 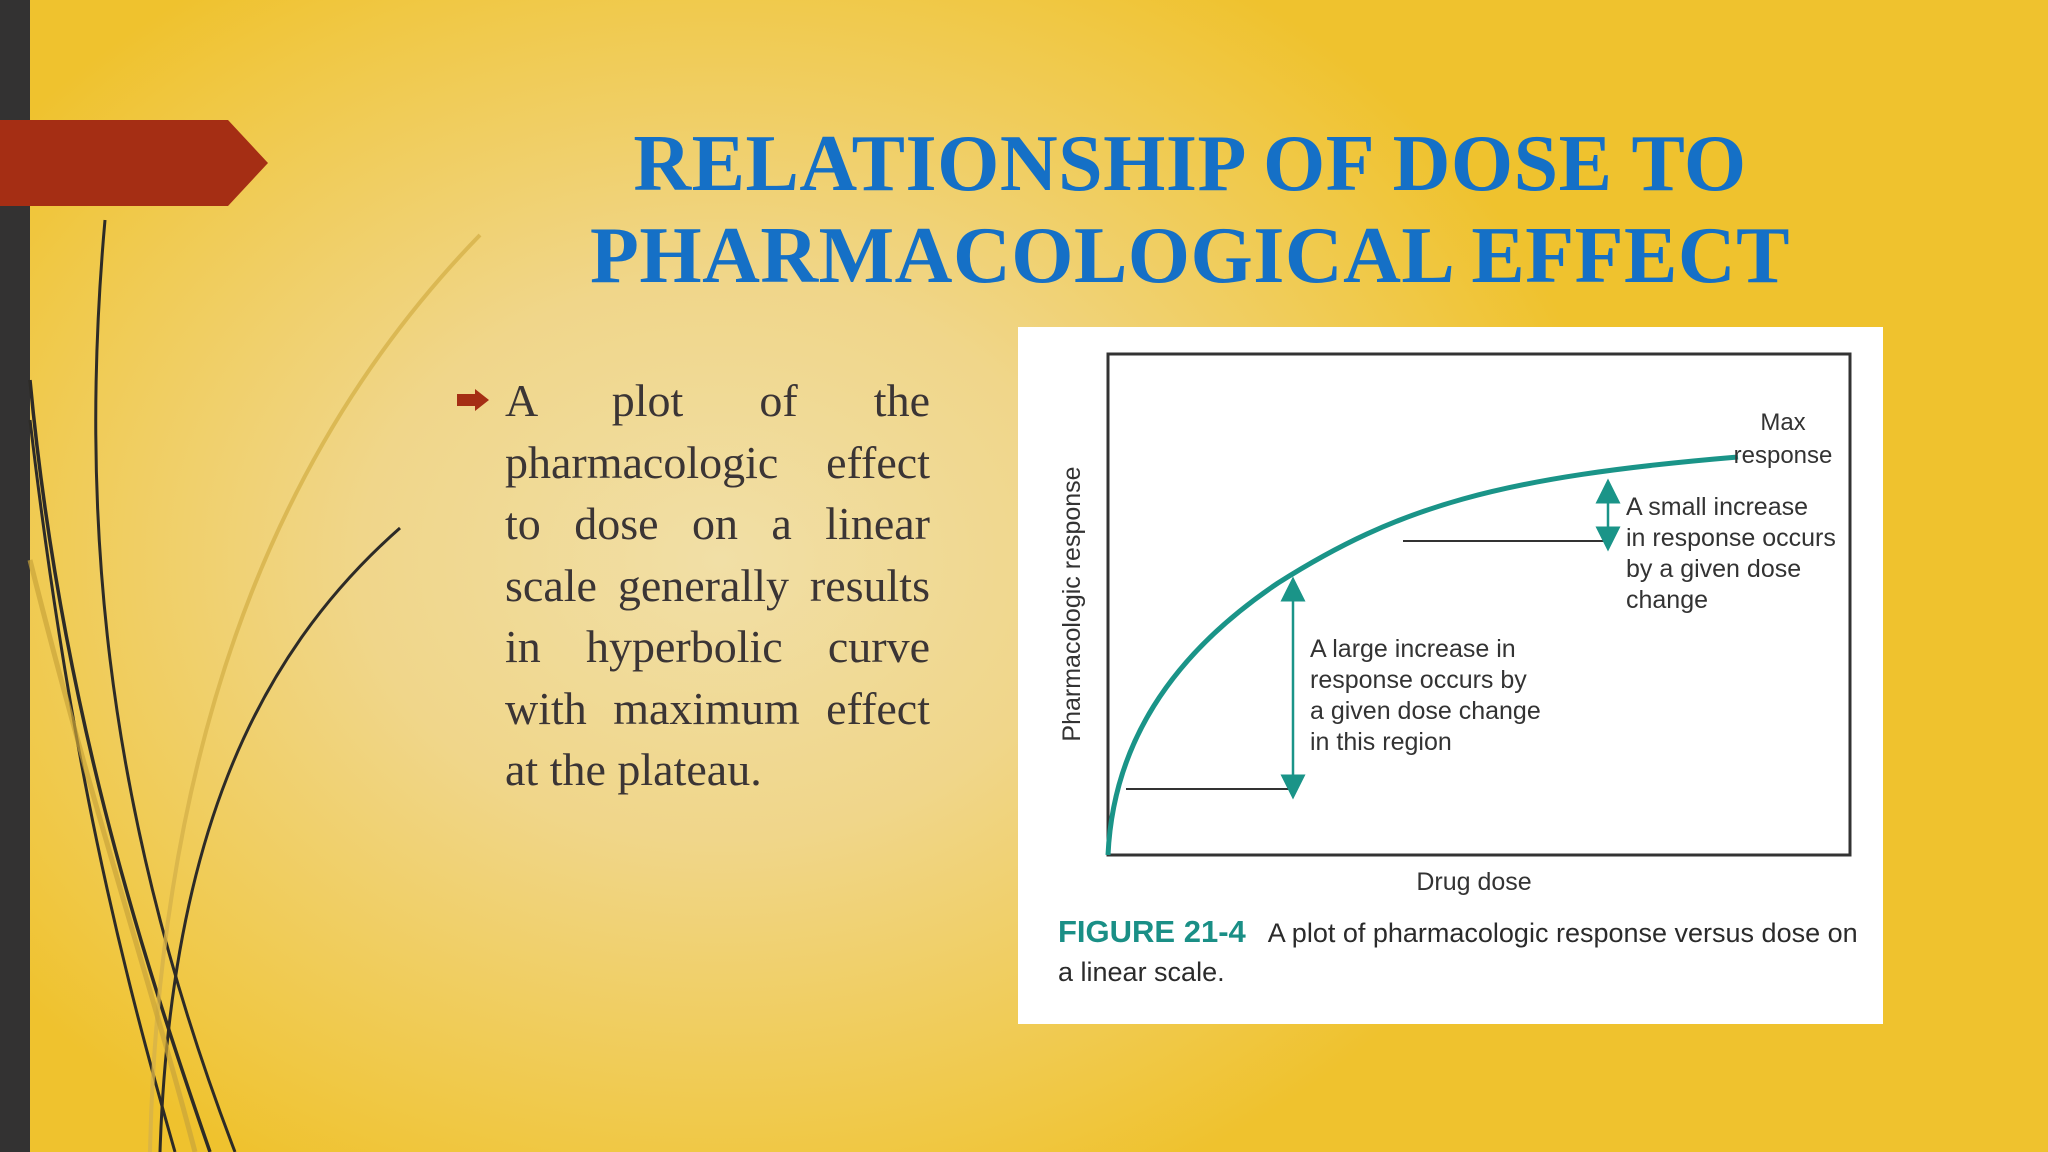 I want to click on max-response-label-line1: Max, so click(x=1782, y=422).